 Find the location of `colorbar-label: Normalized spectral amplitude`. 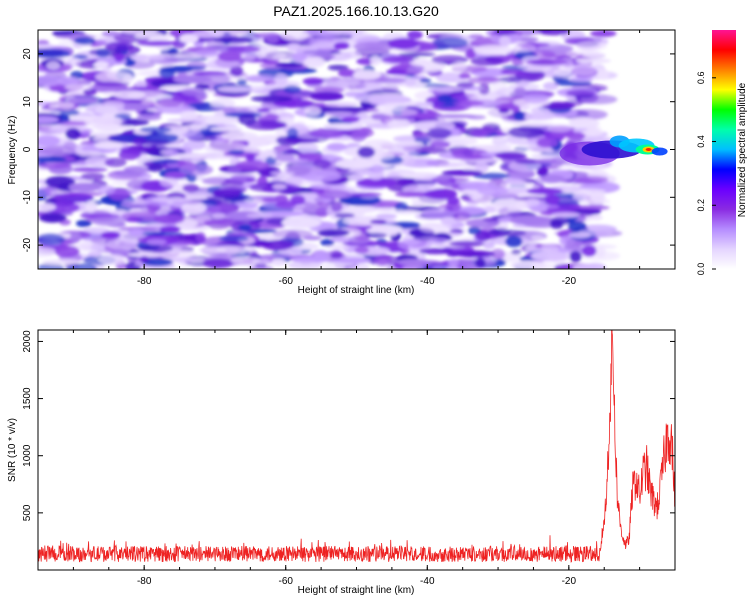

colorbar-label: Normalized spectral amplitude is located at coordinates (742, 149).